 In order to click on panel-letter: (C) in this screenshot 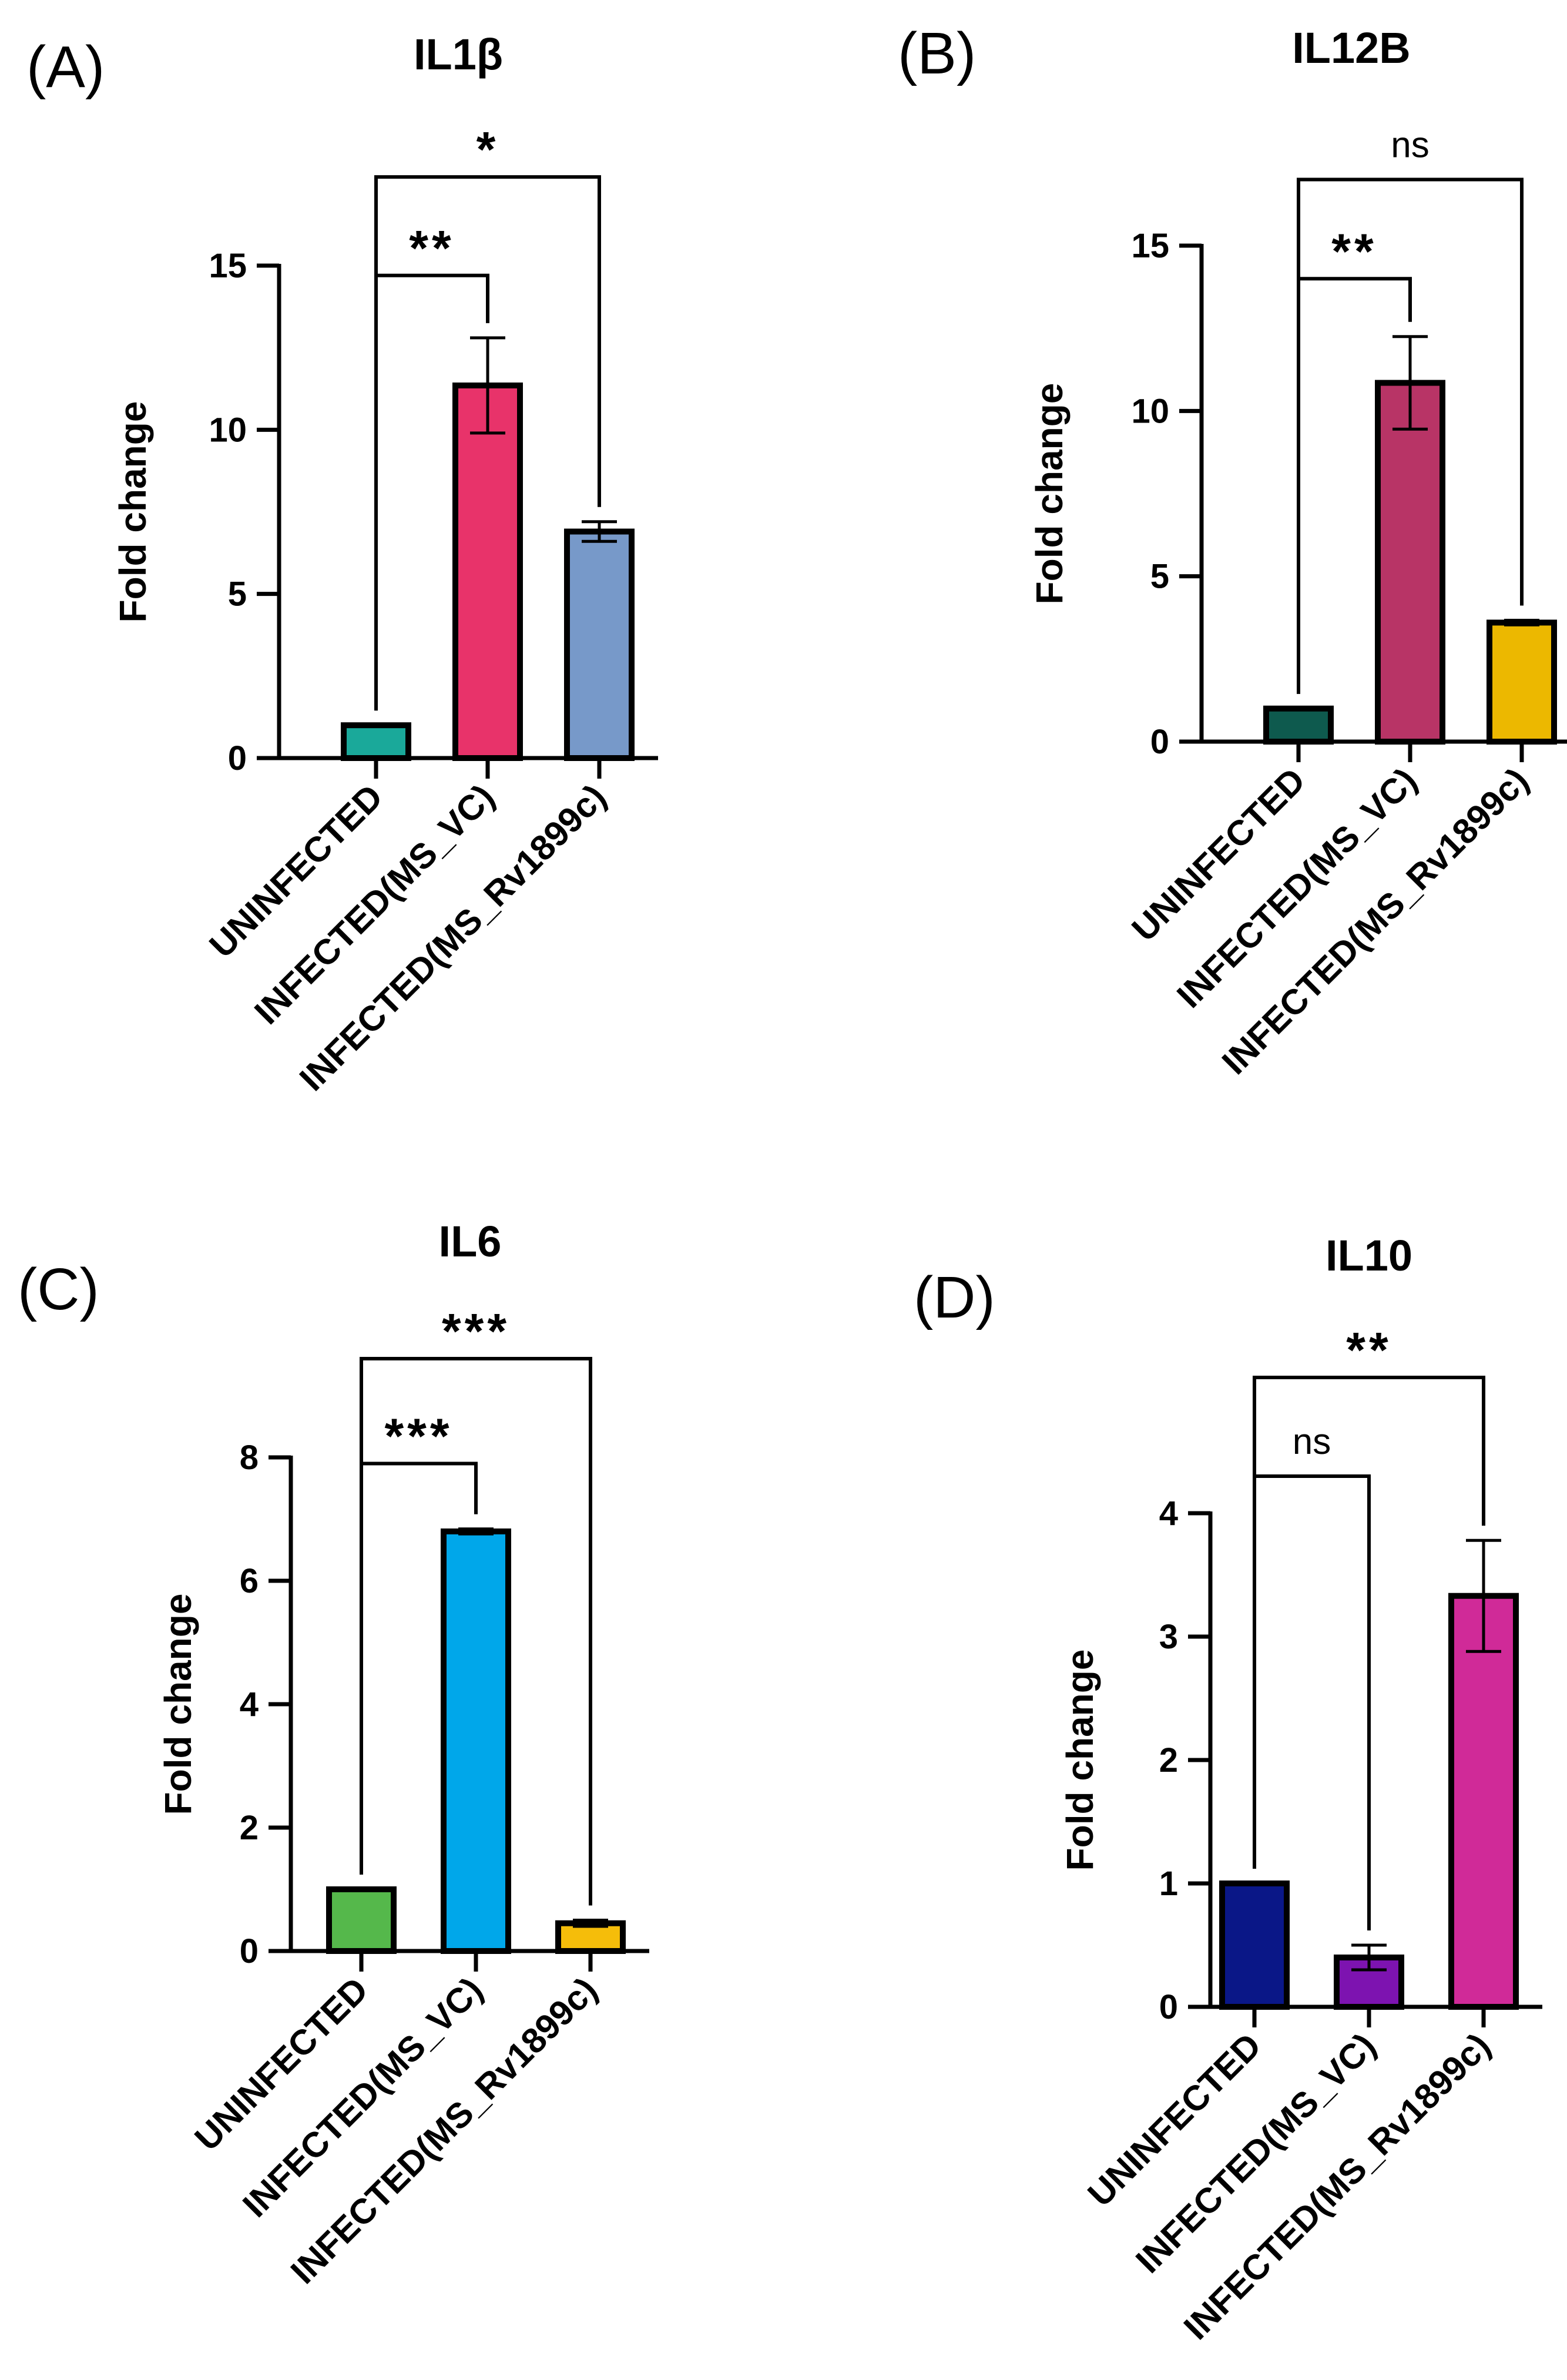, I will do `click(58, 1289)`.